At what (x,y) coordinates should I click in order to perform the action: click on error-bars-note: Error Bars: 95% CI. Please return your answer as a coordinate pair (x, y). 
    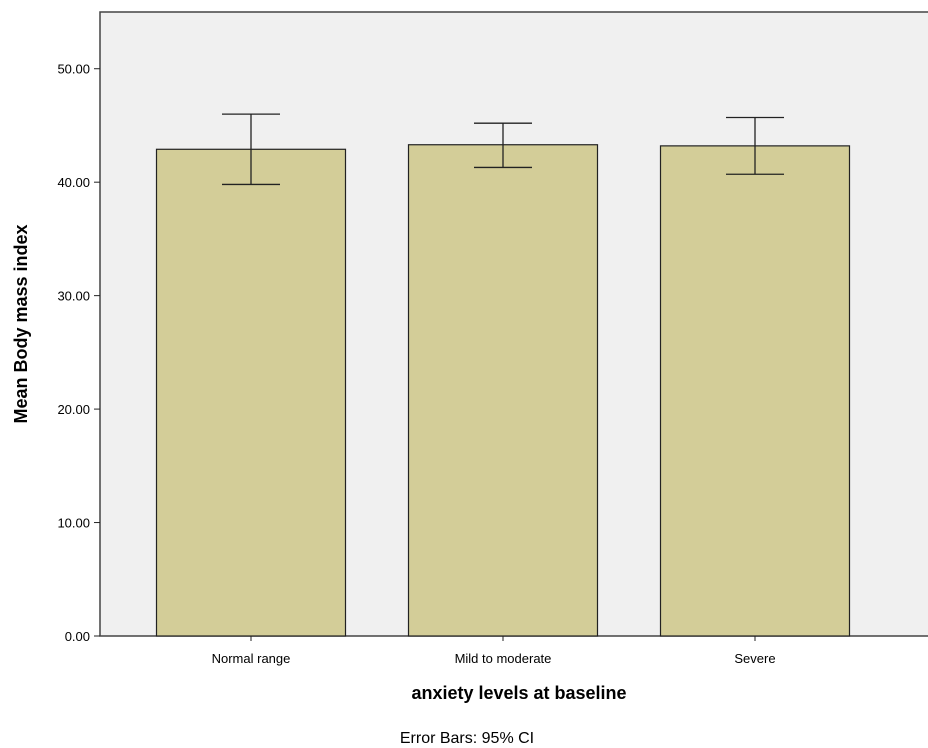
    Looking at the image, I should click on (467, 738).